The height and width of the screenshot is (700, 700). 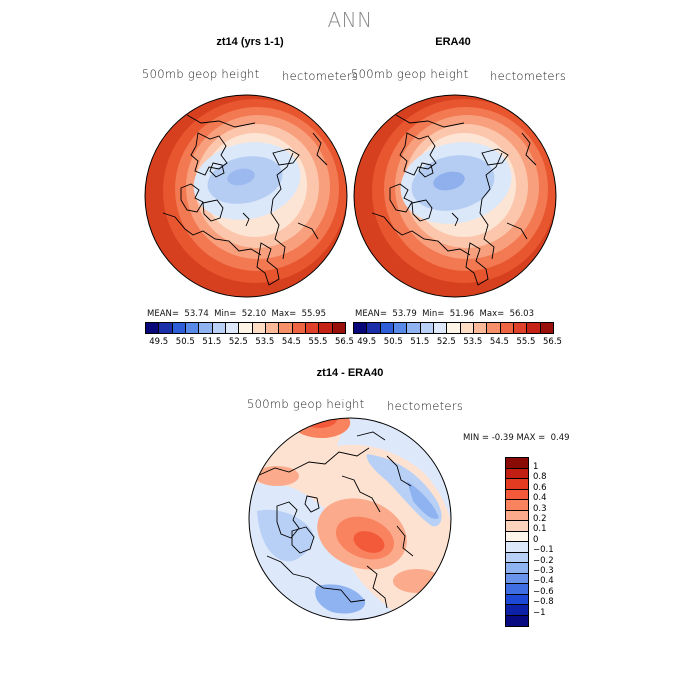 What do you see at coordinates (540, 508) in the screenshot?
I see `difference-level-label: 0.3` at bounding box center [540, 508].